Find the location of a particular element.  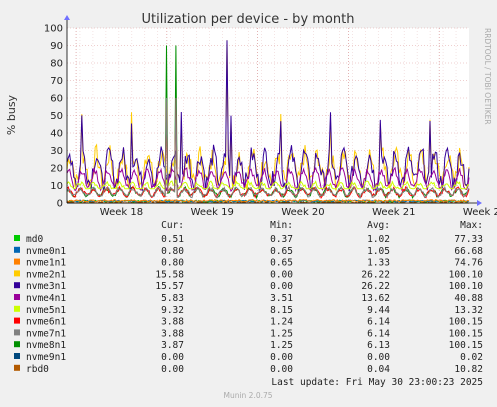

y-tick-labels: 0 10 20 30 40 50 60 70 80 90 100 is located at coordinates (53, 117).